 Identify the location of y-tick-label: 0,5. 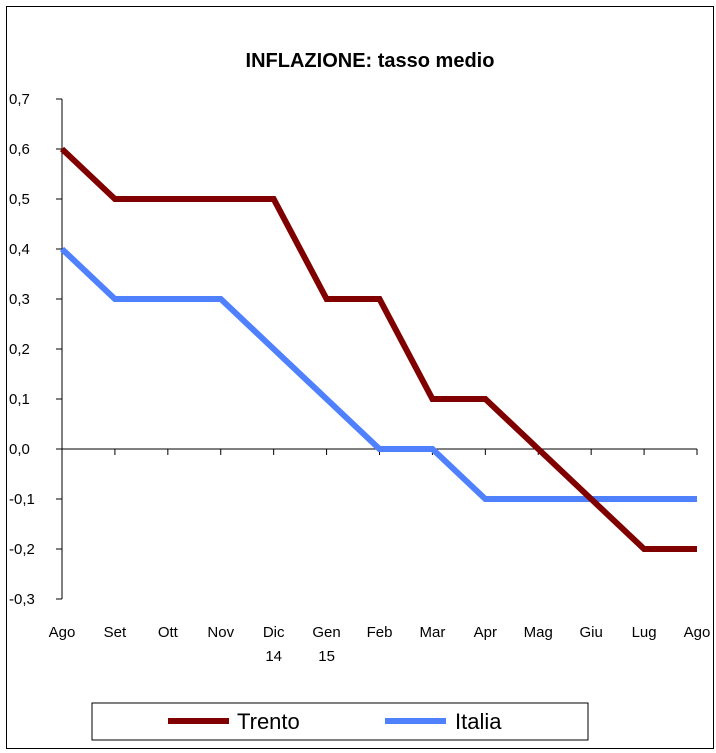
(19, 199).